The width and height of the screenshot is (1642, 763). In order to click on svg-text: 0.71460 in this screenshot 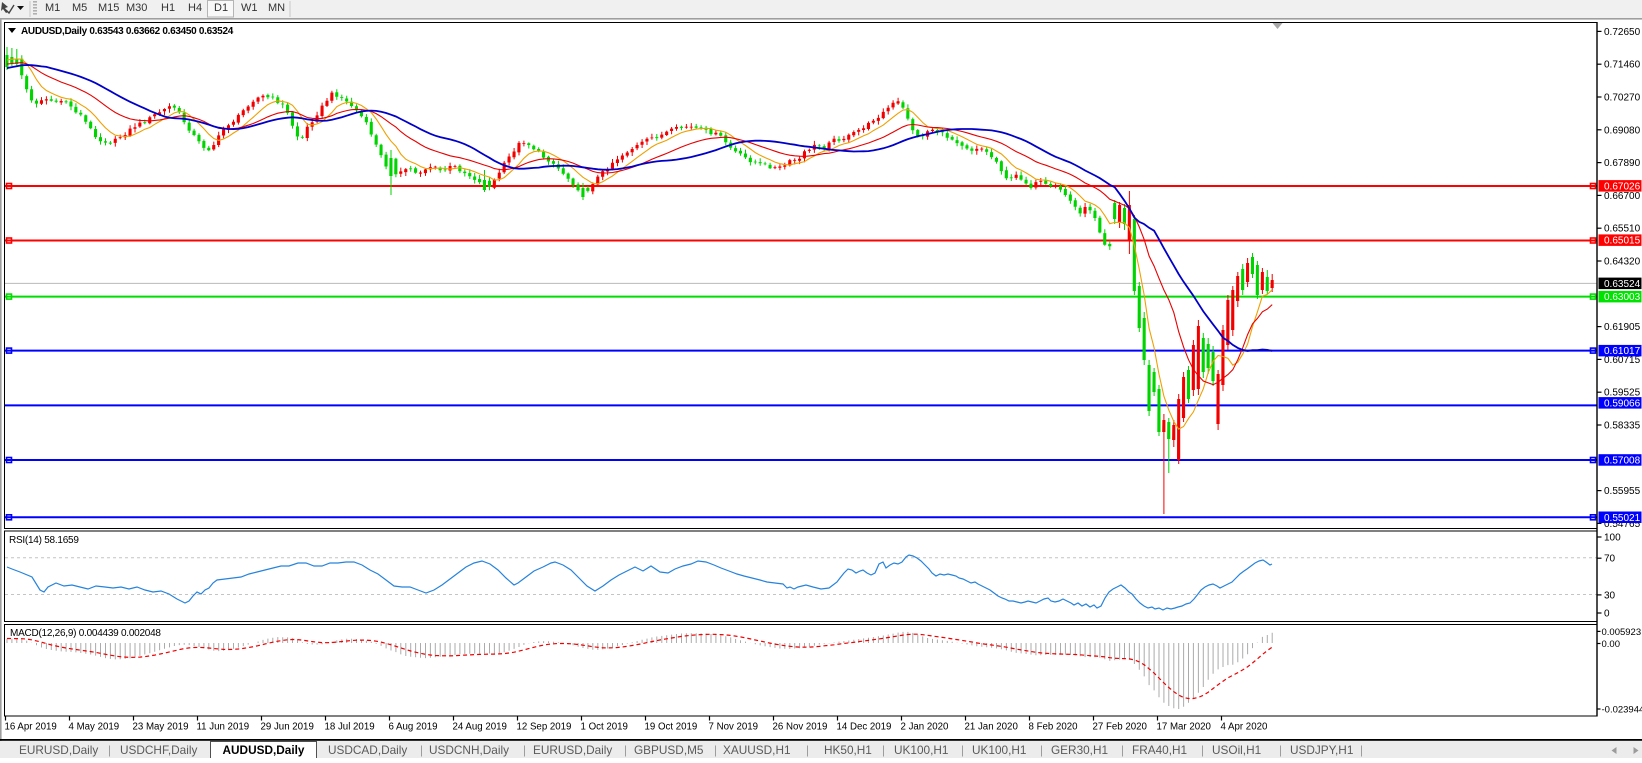, I will do `click(1622, 65)`.